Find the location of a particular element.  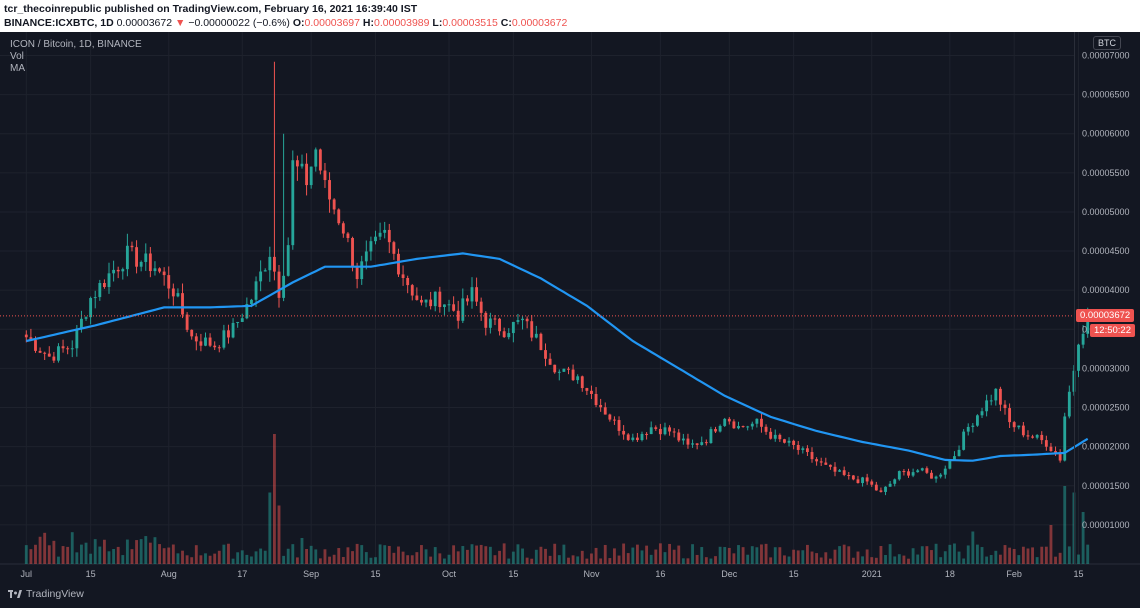

price-tick-label: 0.00006000 is located at coordinates (1106, 134).